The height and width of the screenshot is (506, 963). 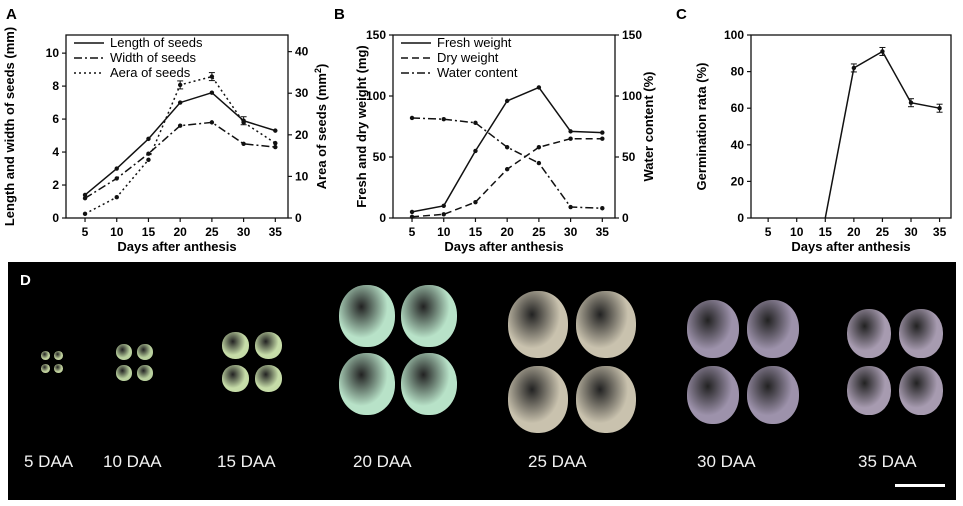 I want to click on y2-tick-label: 150, so click(x=632, y=35).